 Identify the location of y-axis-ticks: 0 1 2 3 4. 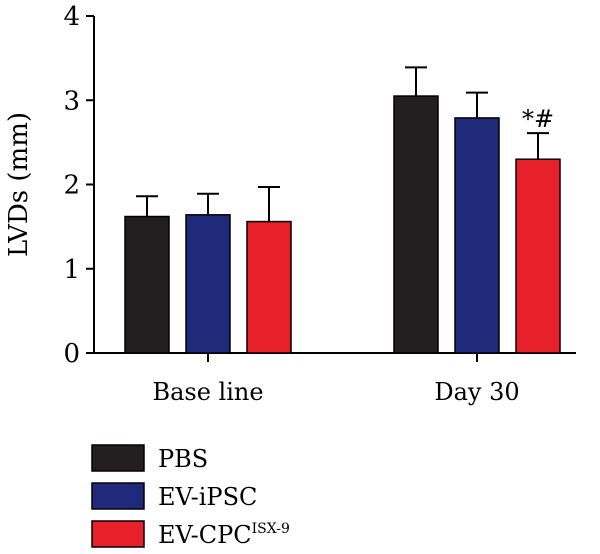
(78, 185).